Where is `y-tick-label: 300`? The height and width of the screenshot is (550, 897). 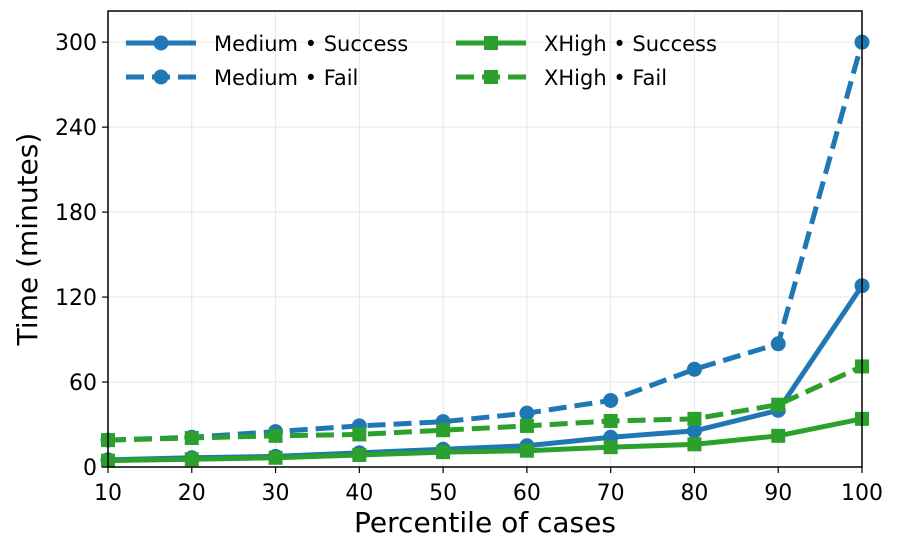
y-tick-label: 300 is located at coordinates (76, 43).